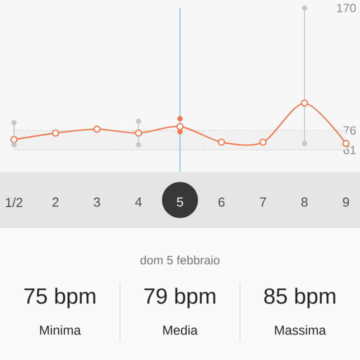  I want to click on text: Media, so click(180, 330).